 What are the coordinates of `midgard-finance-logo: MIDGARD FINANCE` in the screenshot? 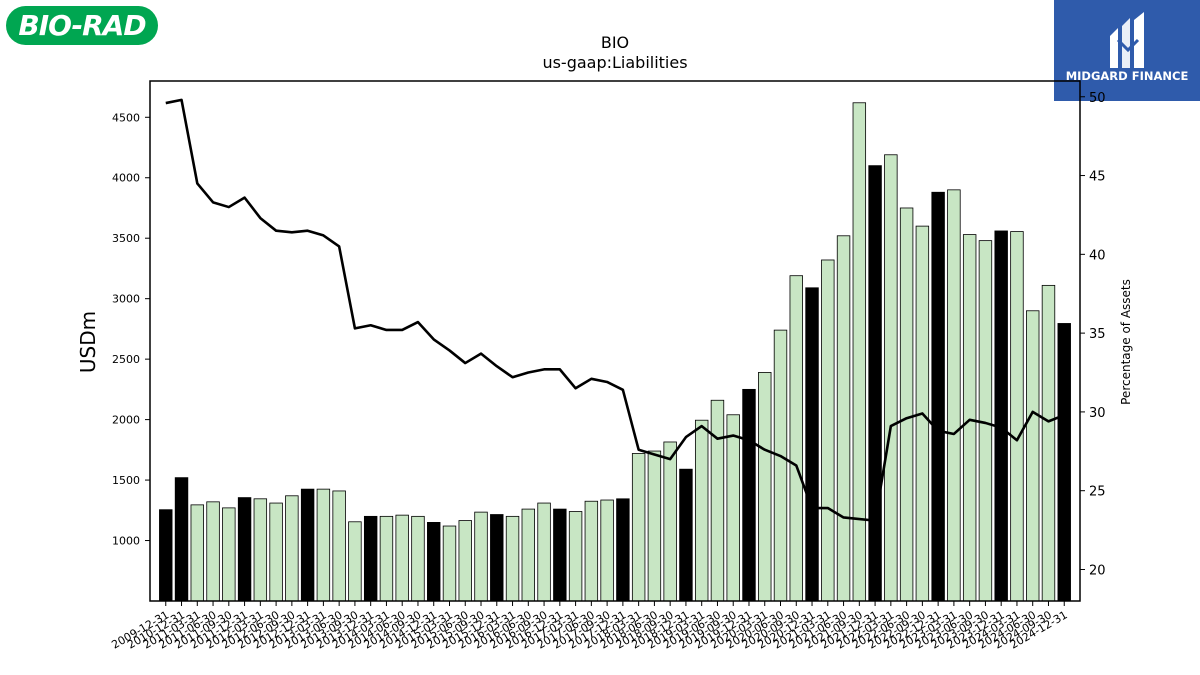 It's located at (1127, 50).